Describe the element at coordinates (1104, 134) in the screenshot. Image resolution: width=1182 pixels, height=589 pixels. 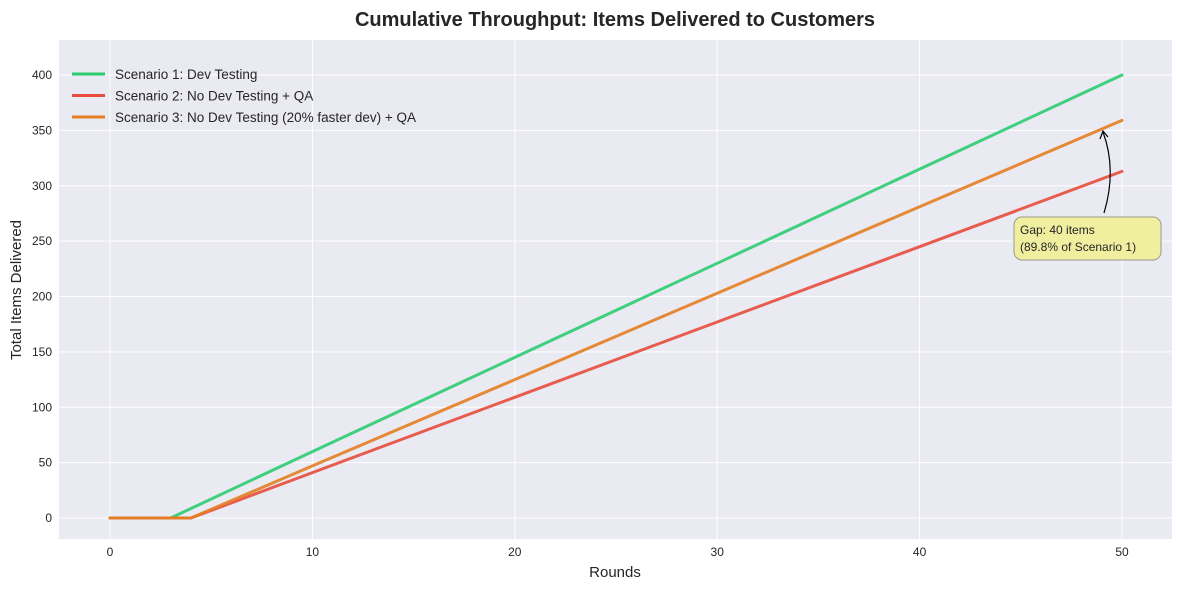
I see `arrowhead-icon` at that location.